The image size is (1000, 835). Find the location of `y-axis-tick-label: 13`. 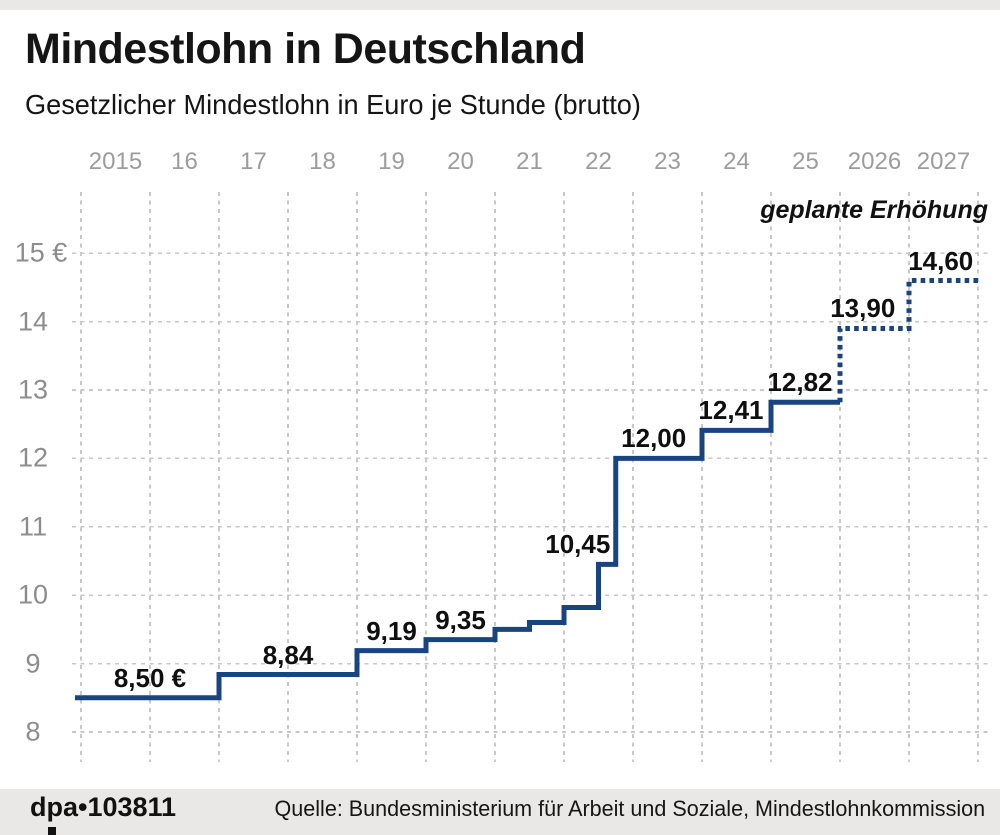

y-axis-tick-label: 13 is located at coordinates (33, 389).